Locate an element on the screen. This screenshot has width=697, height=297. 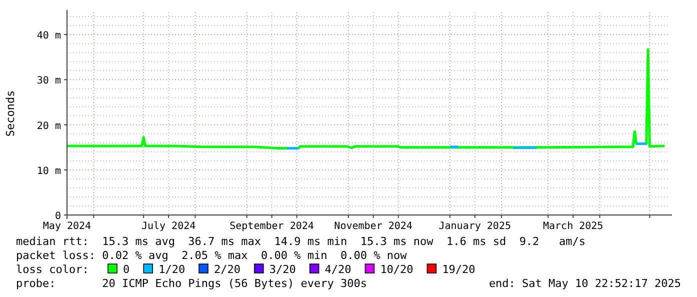
x-tick-label: May 2024 is located at coordinates (67, 226).